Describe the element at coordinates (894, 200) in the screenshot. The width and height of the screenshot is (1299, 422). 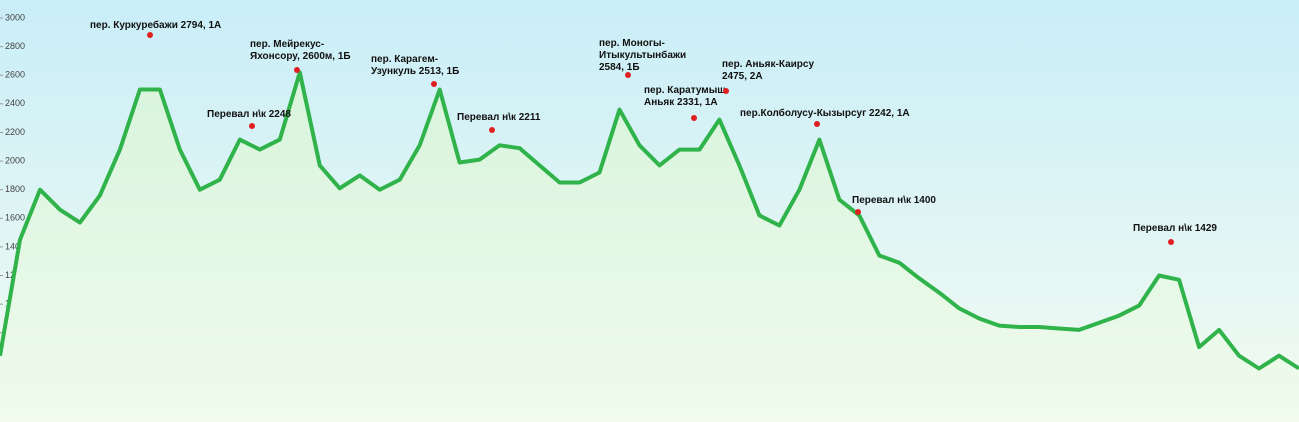
I see `pass-label: Перевал н\к 1400` at that location.